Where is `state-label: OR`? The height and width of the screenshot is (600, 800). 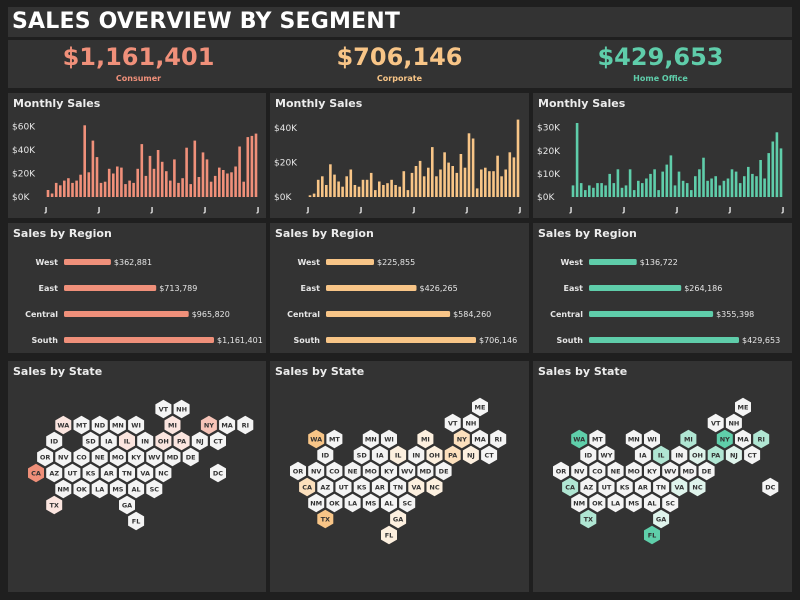
state-label: OR is located at coordinates (45, 457).